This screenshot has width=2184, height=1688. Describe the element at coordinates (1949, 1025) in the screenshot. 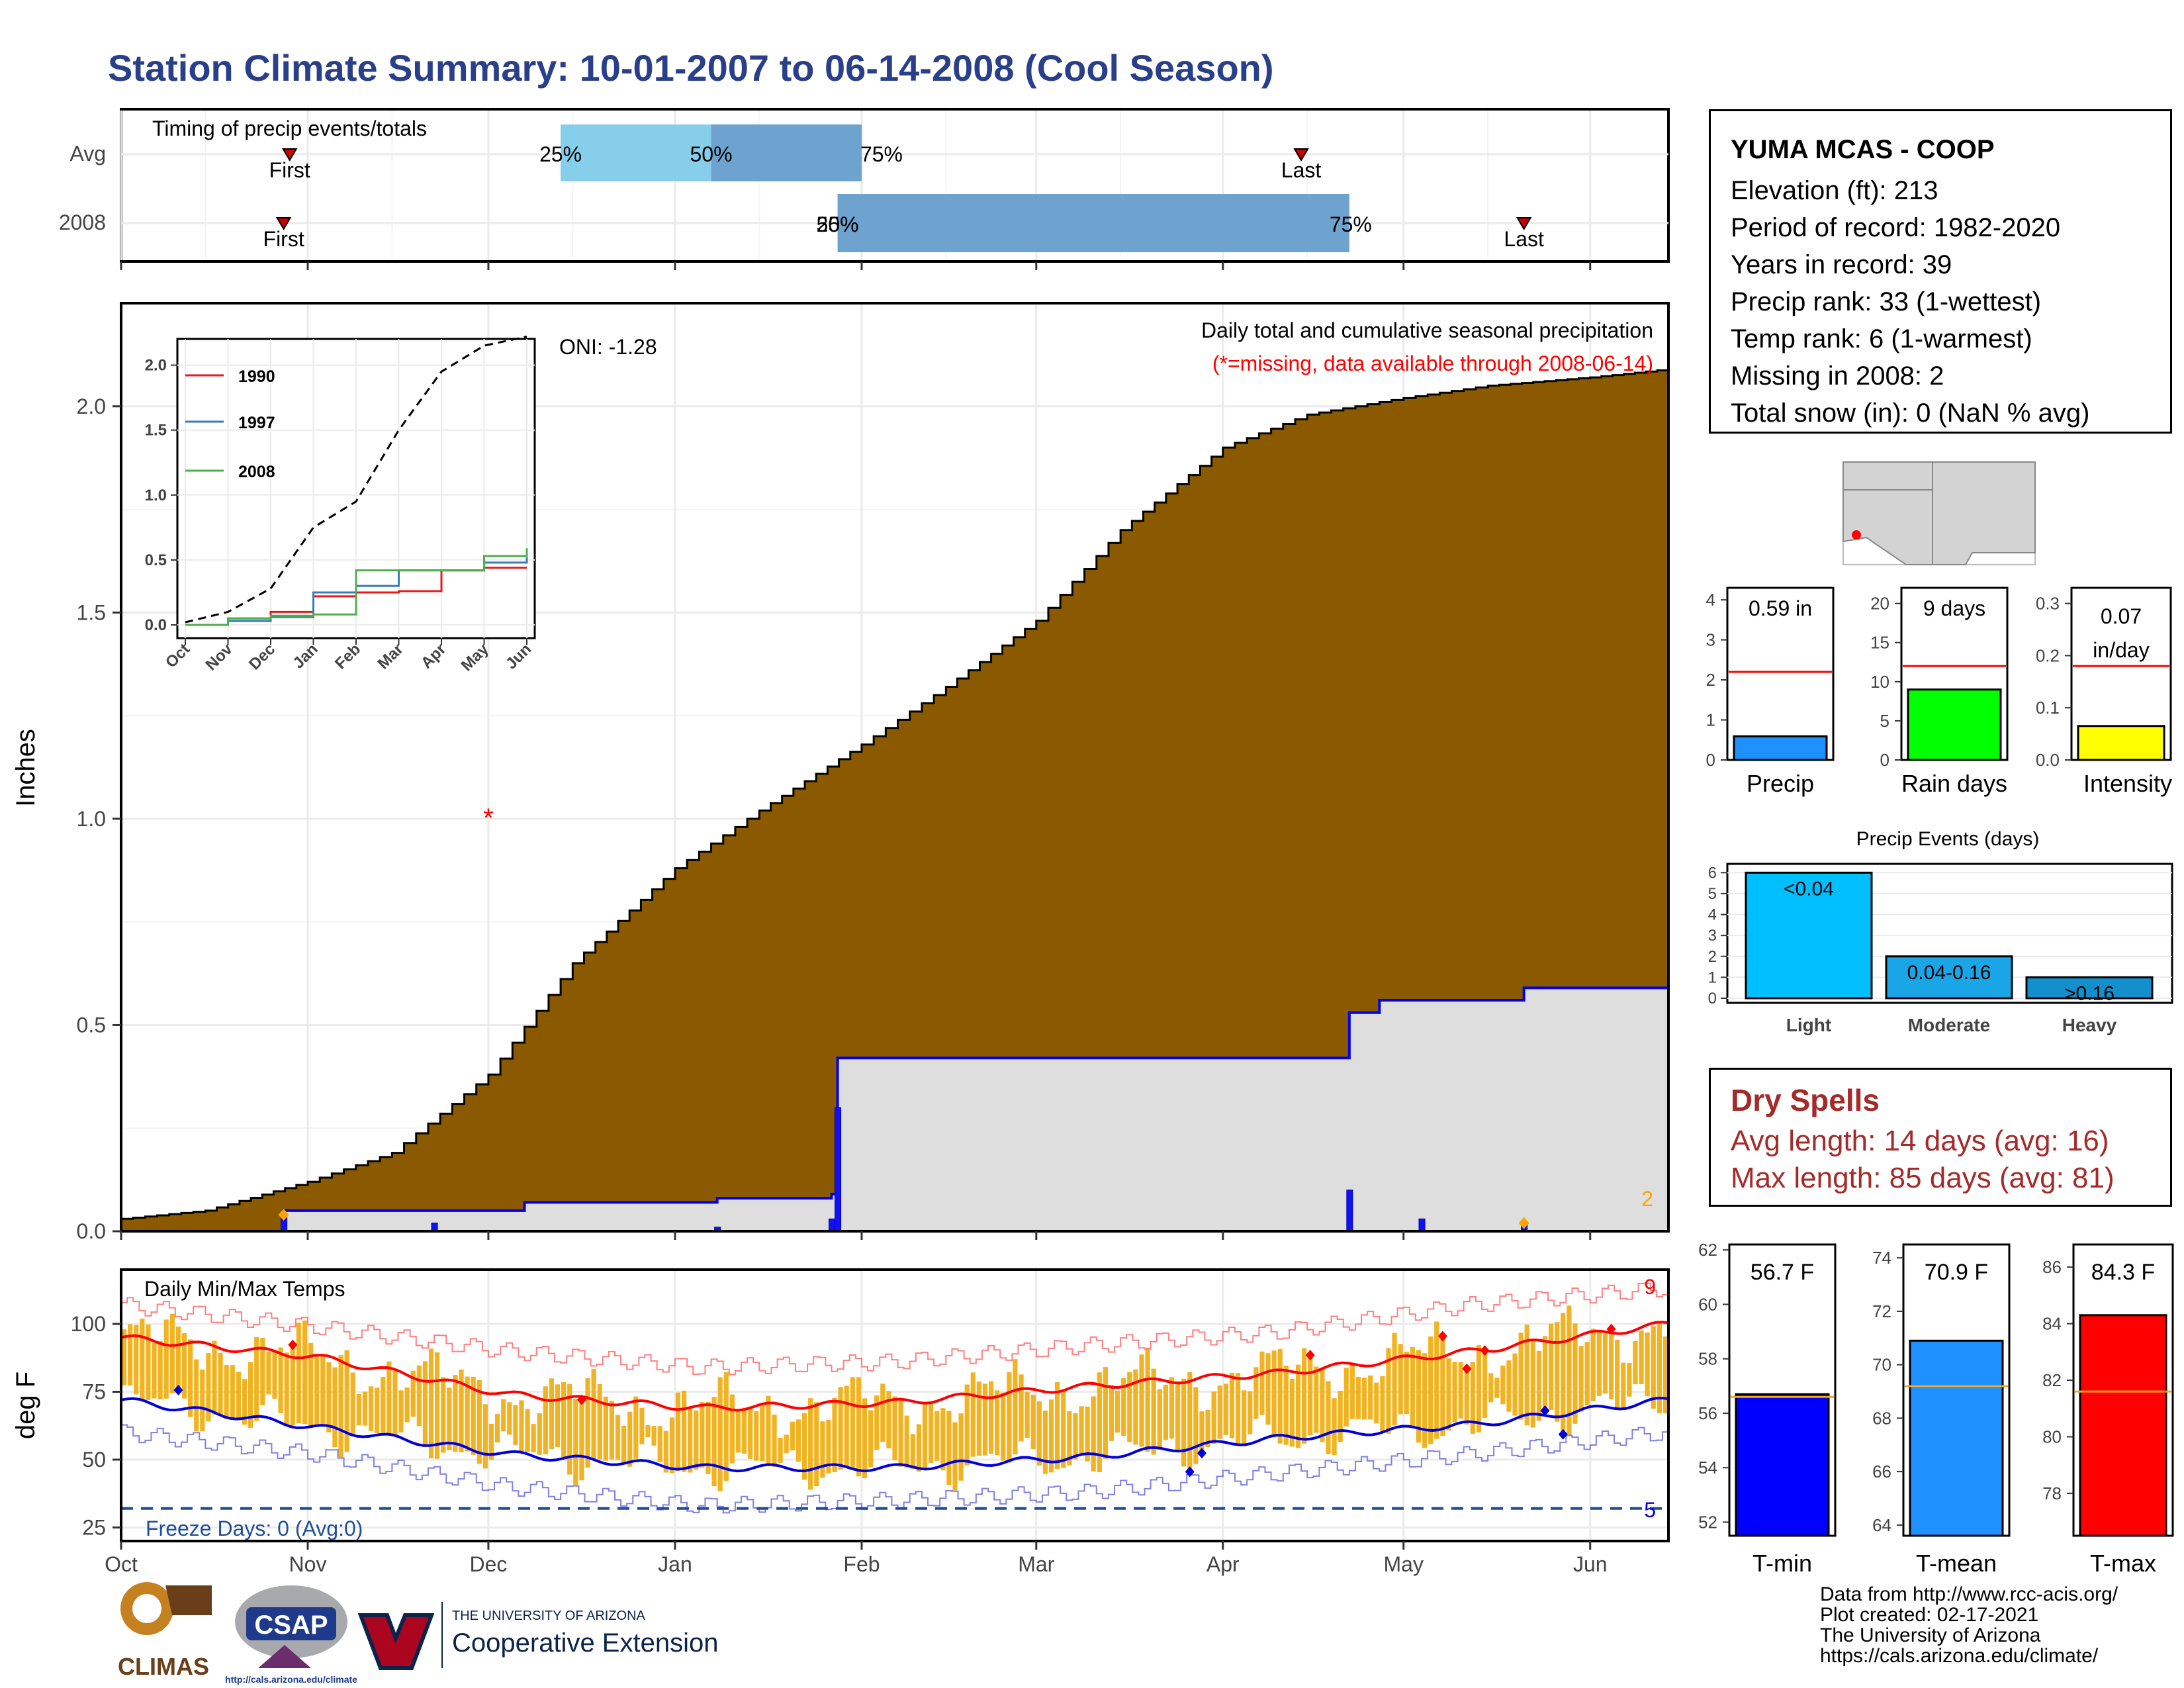

I see `events-category-label: Moderate` at that location.